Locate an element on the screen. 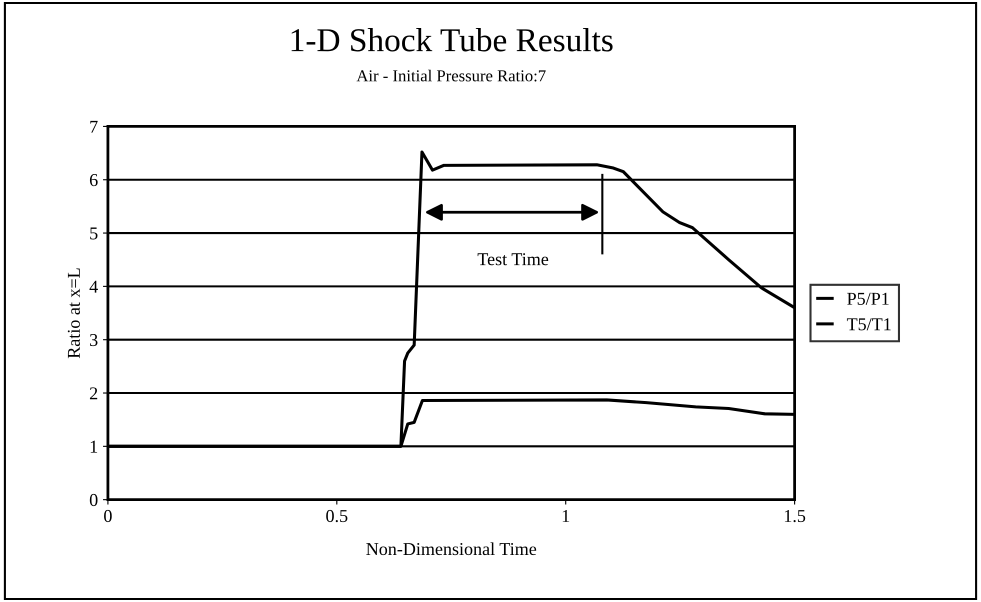 The width and height of the screenshot is (981, 602). y-axis-title: Ratio at x=L is located at coordinates (74, 313).